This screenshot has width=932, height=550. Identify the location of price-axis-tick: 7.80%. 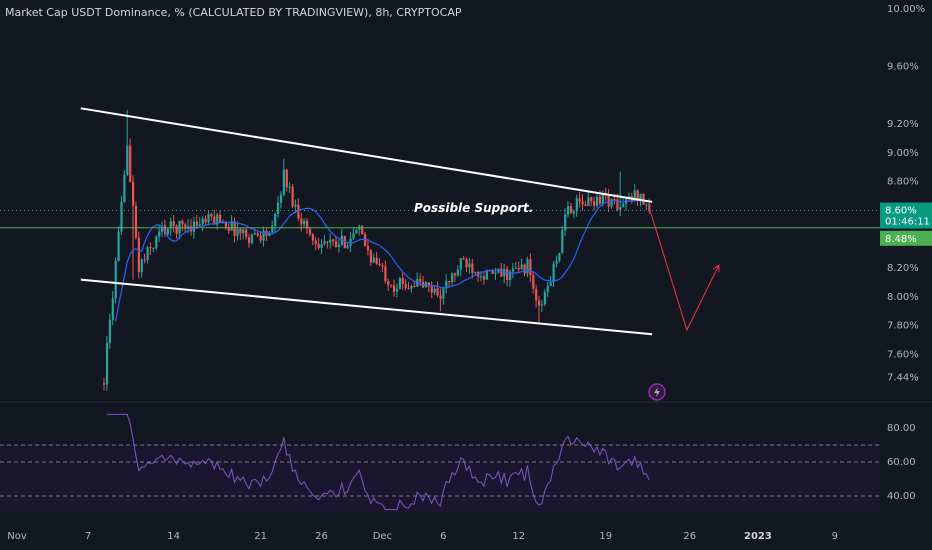
(903, 326).